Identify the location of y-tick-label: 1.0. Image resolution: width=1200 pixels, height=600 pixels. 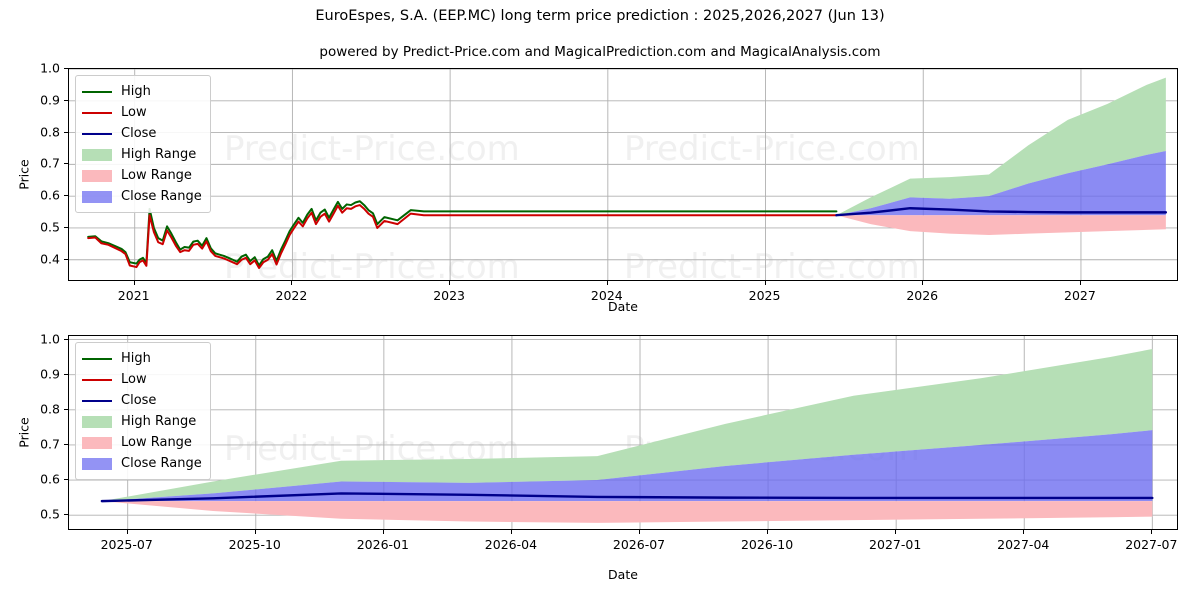
(50, 68).